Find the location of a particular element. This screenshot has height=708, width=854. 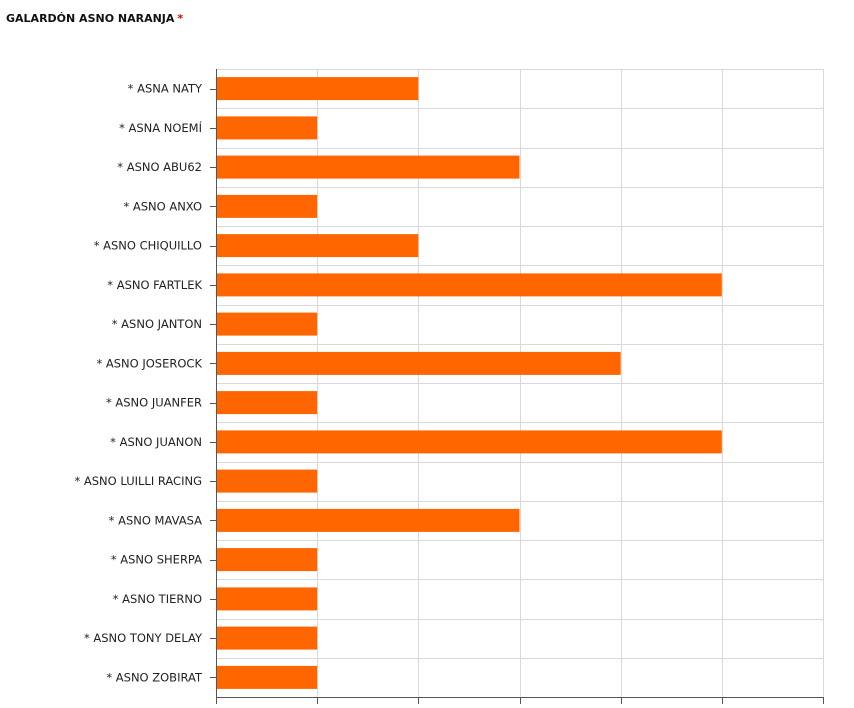

category-label: * ASNO JANTON is located at coordinates (157, 324).